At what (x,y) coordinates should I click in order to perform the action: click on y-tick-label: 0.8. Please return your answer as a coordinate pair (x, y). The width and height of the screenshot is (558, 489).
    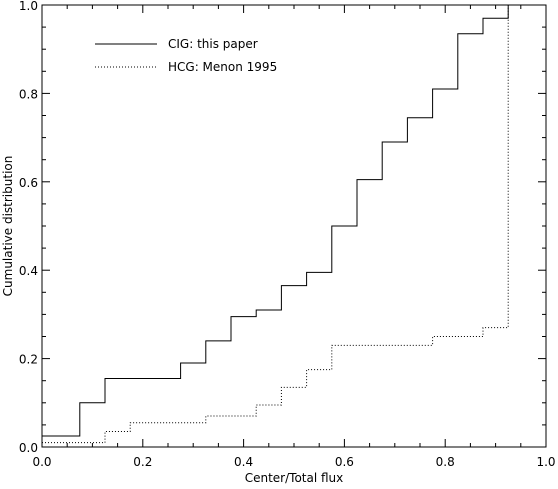
    Looking at the image, I should click on (28, 94).